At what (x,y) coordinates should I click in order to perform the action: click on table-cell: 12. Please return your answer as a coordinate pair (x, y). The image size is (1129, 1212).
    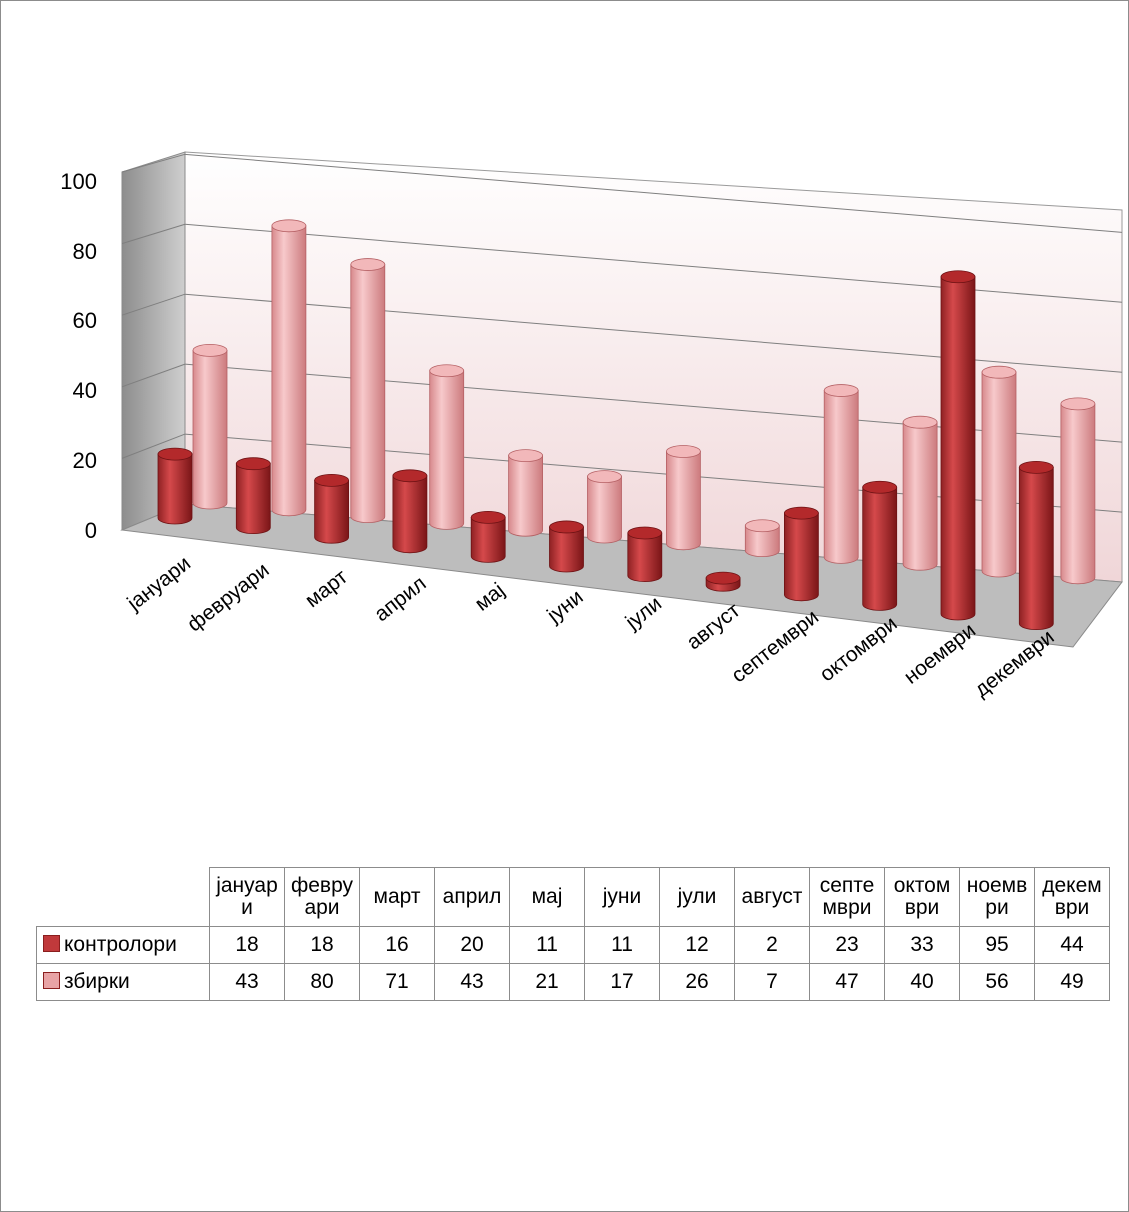
    Looking at the image, I should click on (697, 945).